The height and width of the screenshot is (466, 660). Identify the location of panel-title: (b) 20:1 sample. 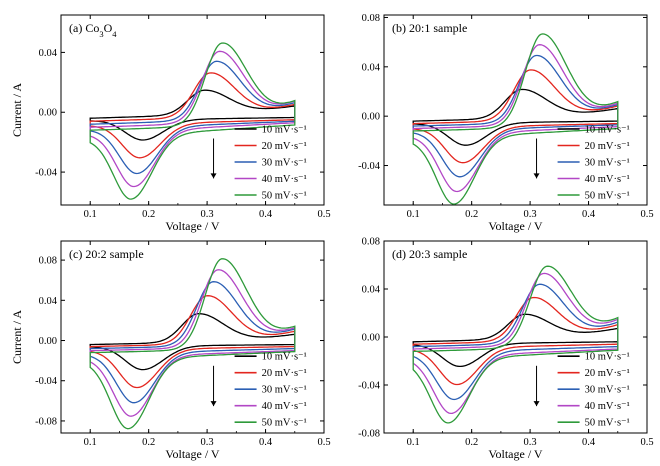
(429, 28).